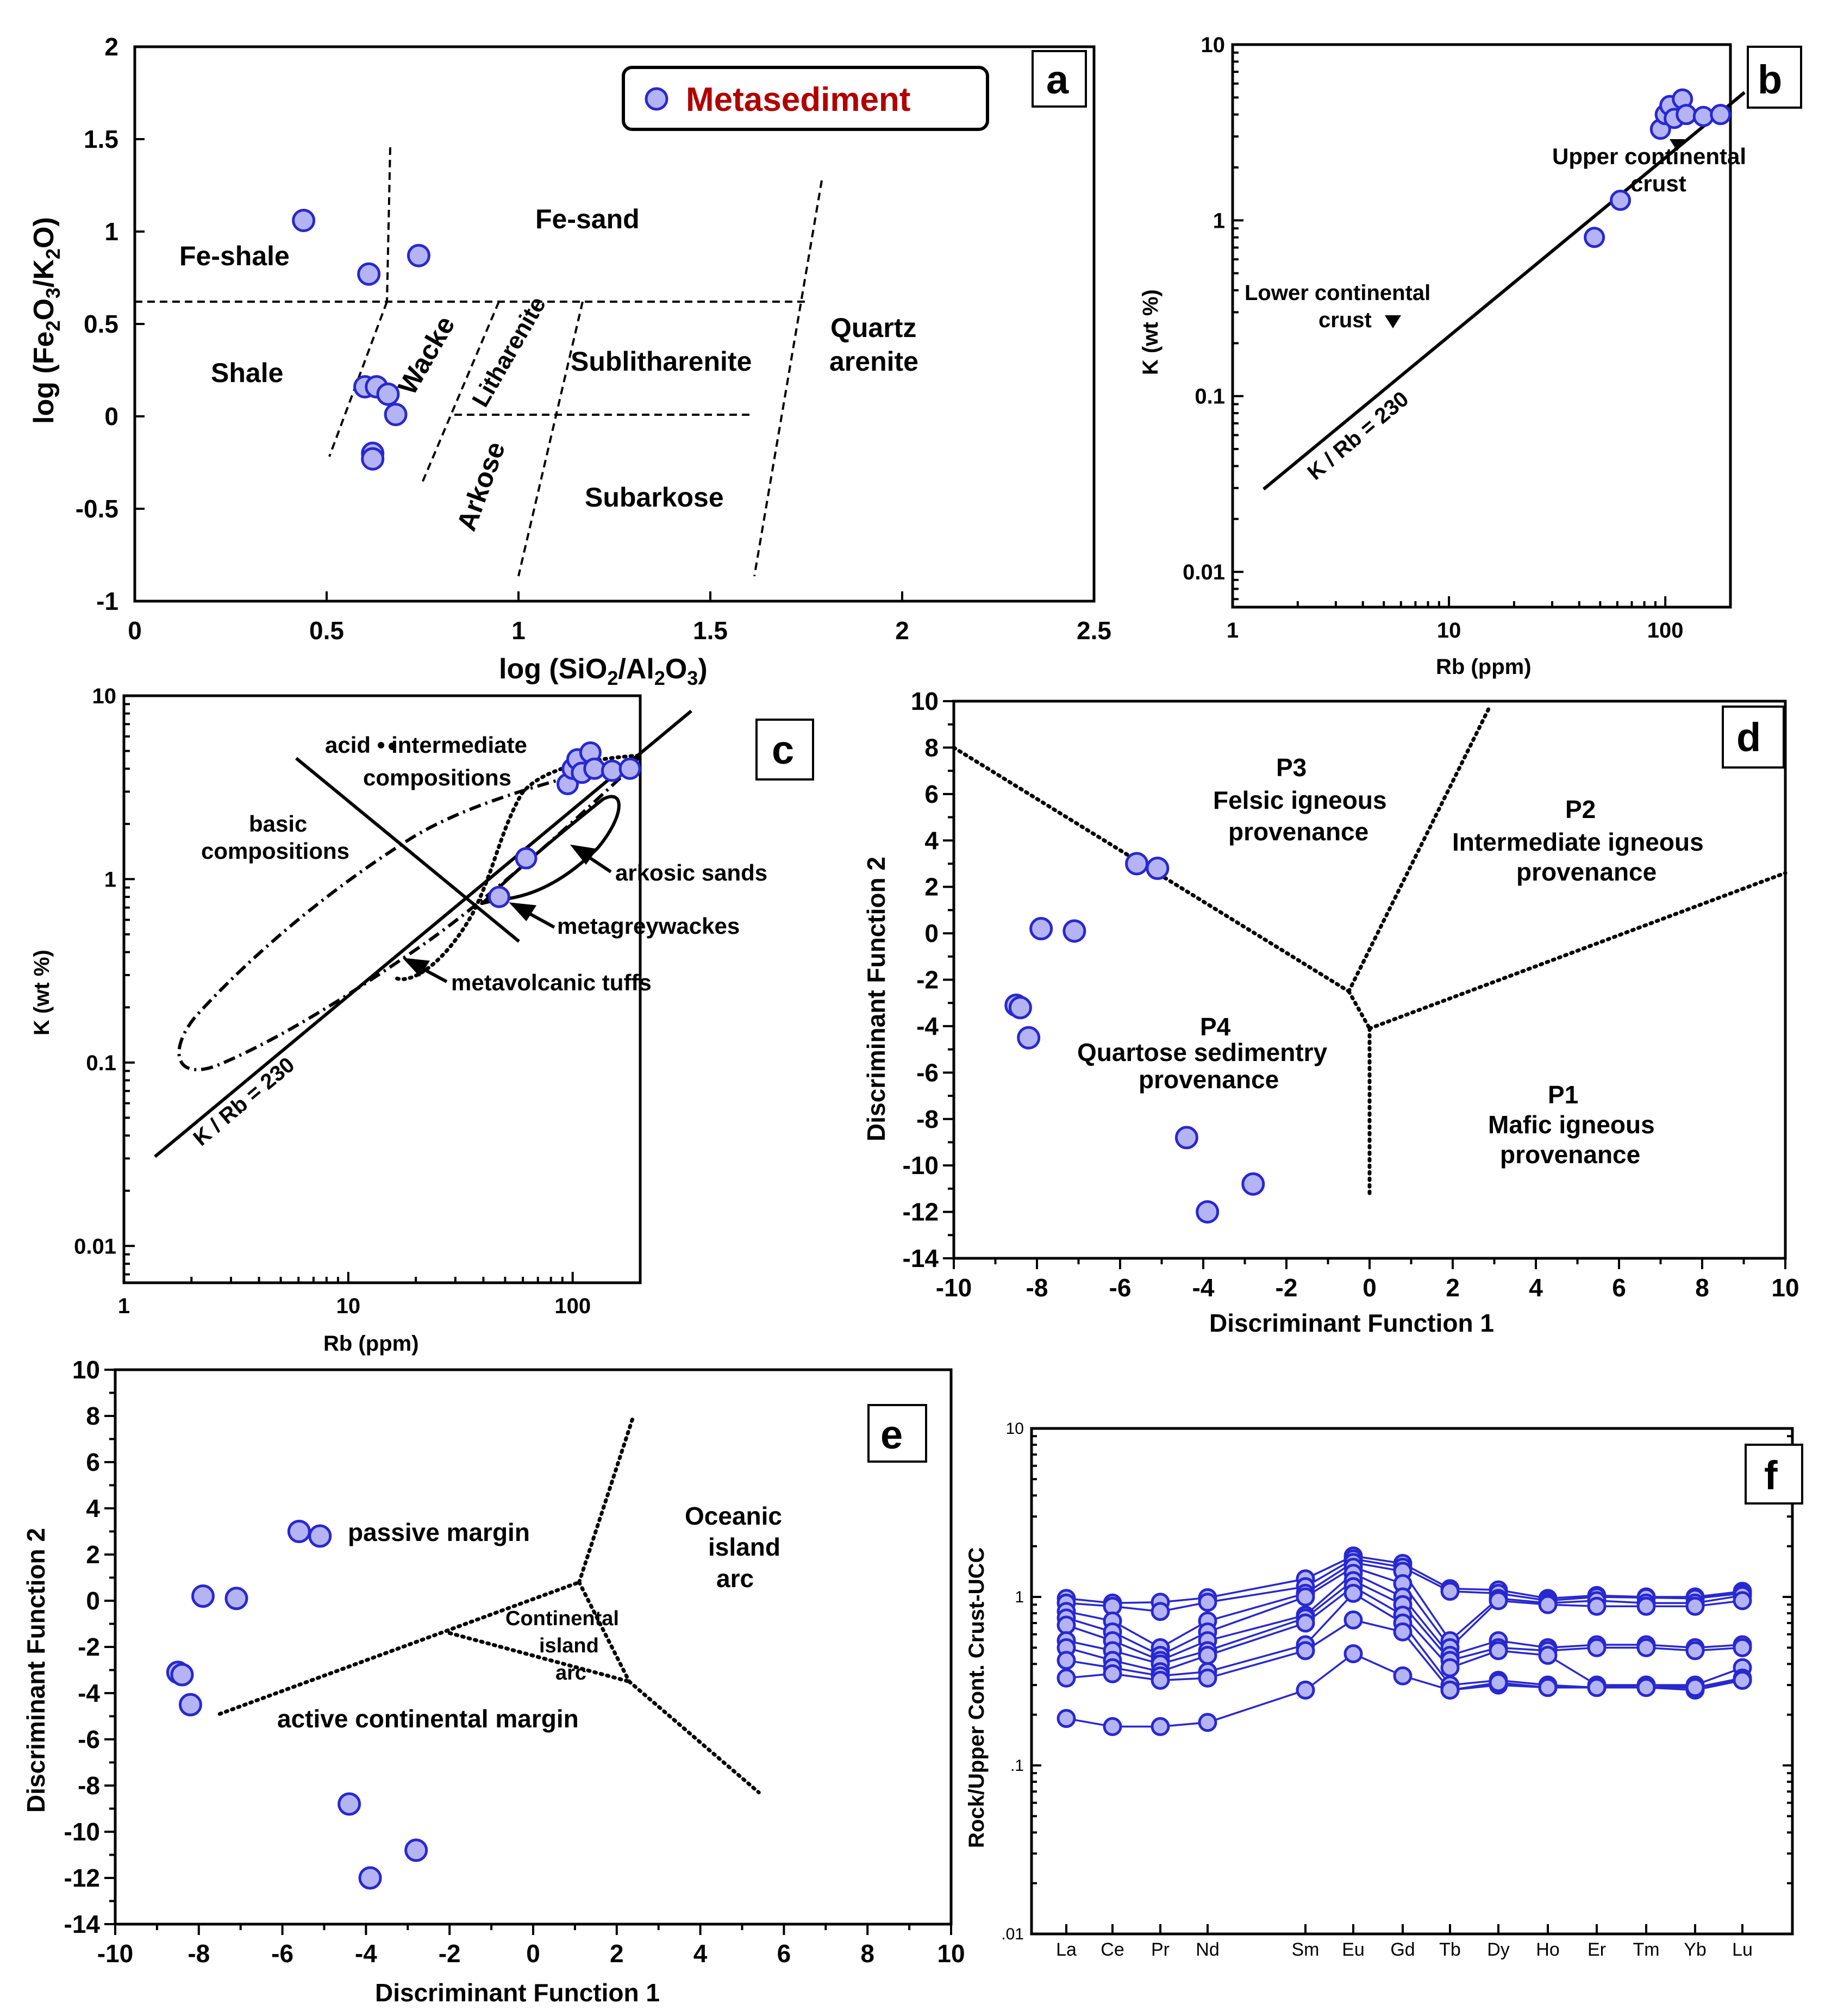  I want to click on x-tick-label: -2, so click(450, 1953).